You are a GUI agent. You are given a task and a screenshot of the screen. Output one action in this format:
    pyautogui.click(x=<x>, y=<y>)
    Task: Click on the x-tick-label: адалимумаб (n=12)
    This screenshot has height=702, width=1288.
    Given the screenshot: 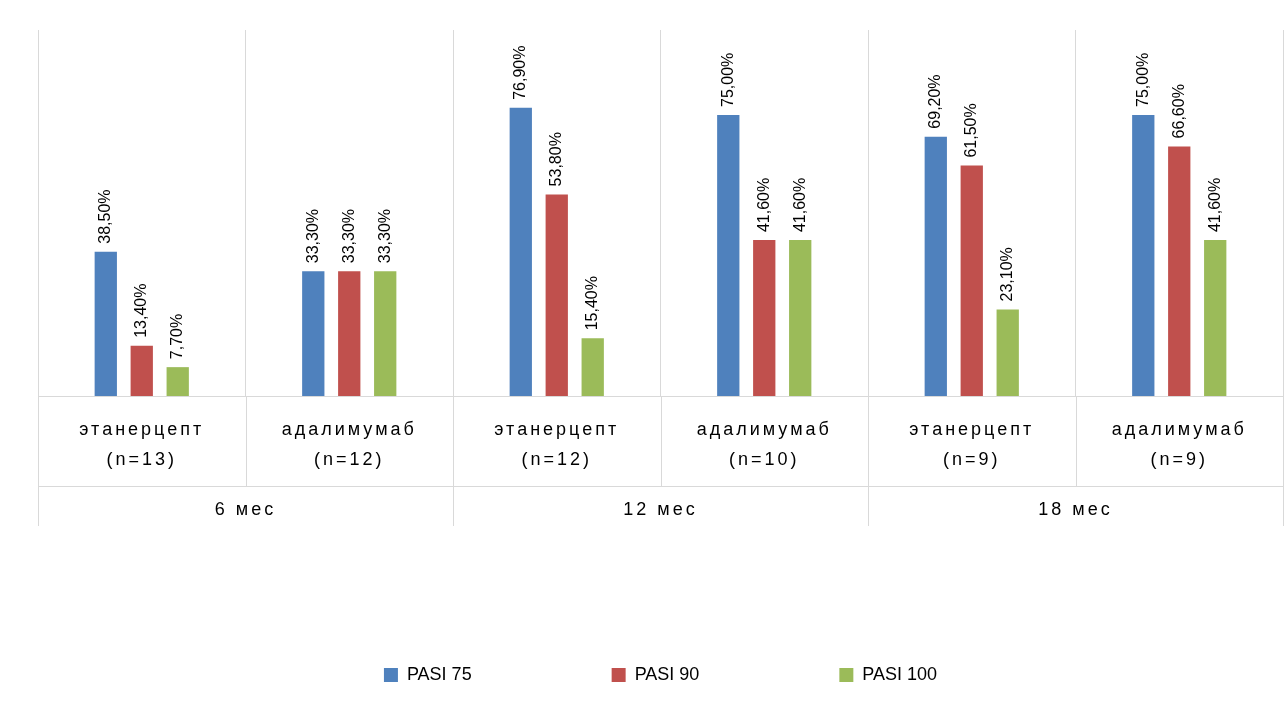 What is the action you would take?
    pyautogui.click(x=349, y=443)
    